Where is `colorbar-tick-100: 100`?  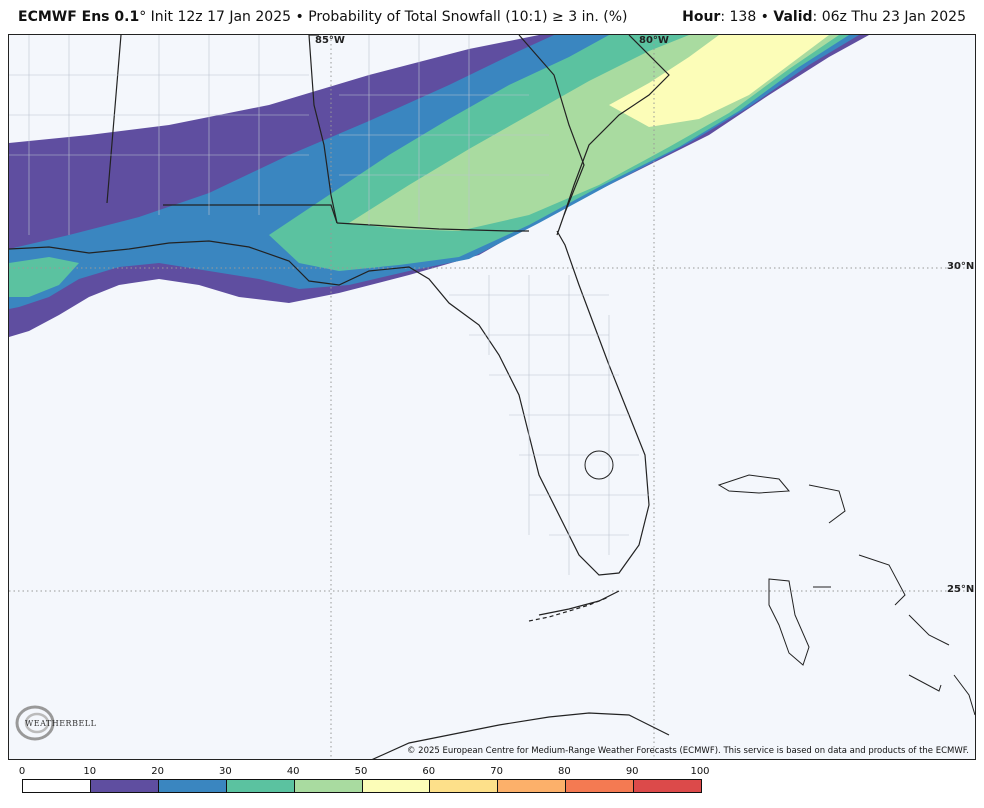
colorbar-tick-100: 100 is located at coordinates (700, 771).